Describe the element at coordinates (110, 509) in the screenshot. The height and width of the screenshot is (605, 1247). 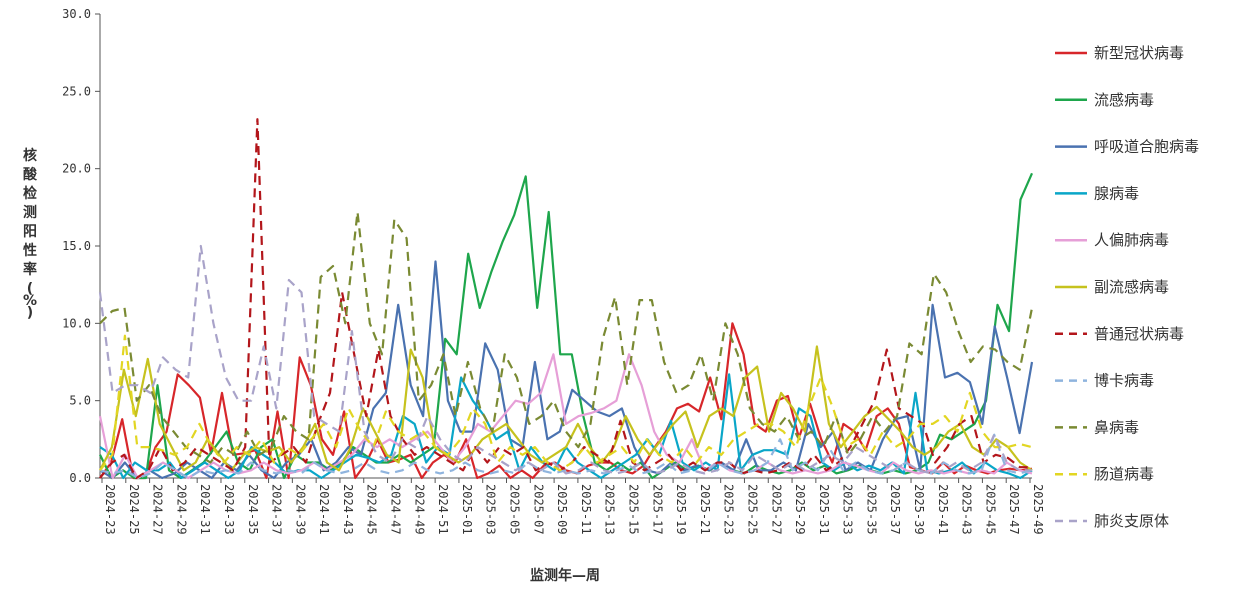
I see `x-tick-label: 2024-23` at that location.